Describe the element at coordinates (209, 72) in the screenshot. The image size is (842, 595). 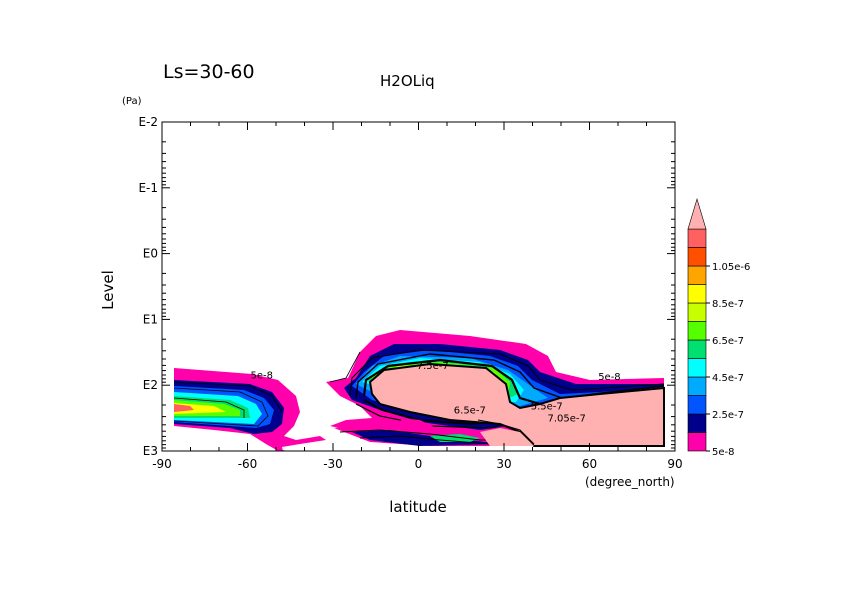
I see `chart-subtitle: Ls=30-60` at that location.